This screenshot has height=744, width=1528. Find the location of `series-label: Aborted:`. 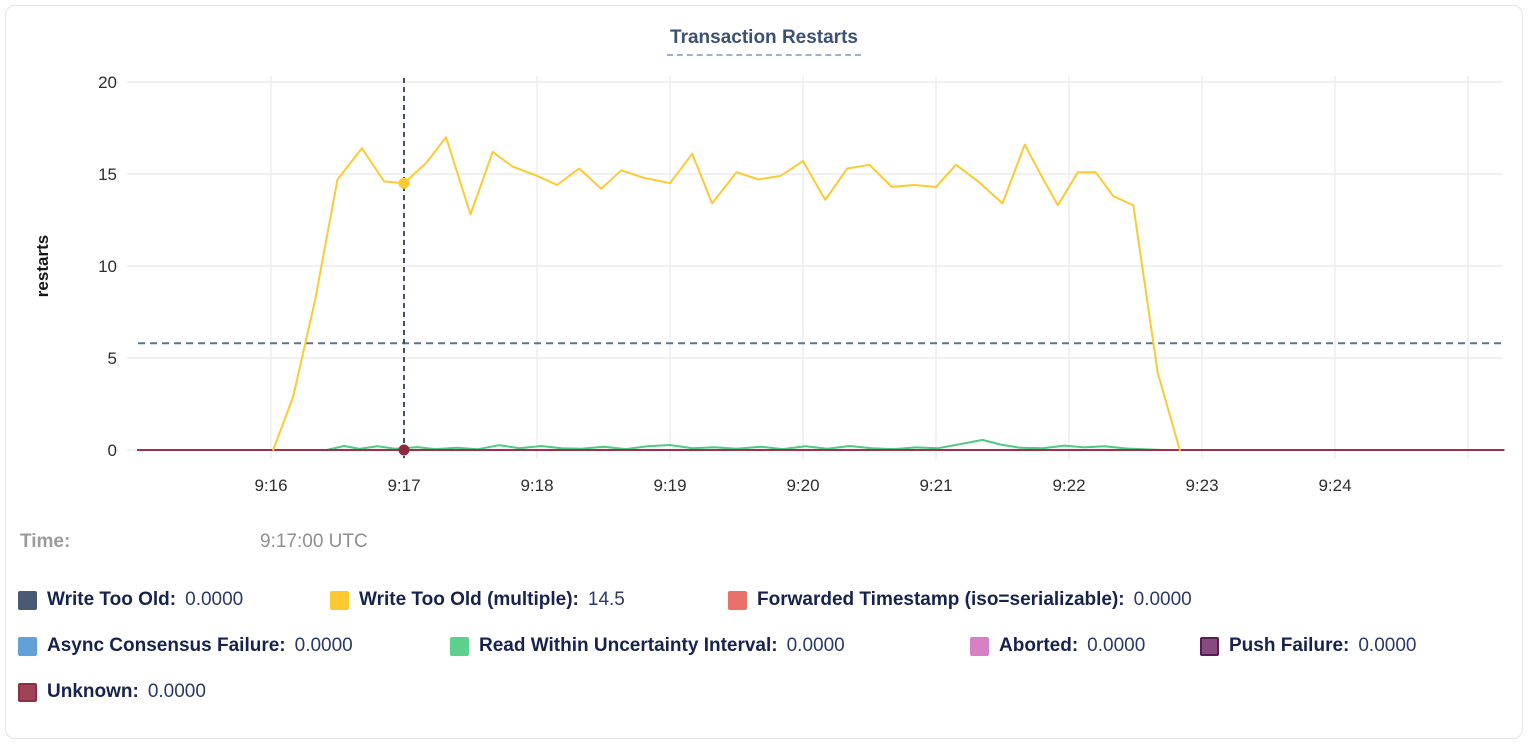

series-label: Aborted: is located at coordinates (1039, 645).